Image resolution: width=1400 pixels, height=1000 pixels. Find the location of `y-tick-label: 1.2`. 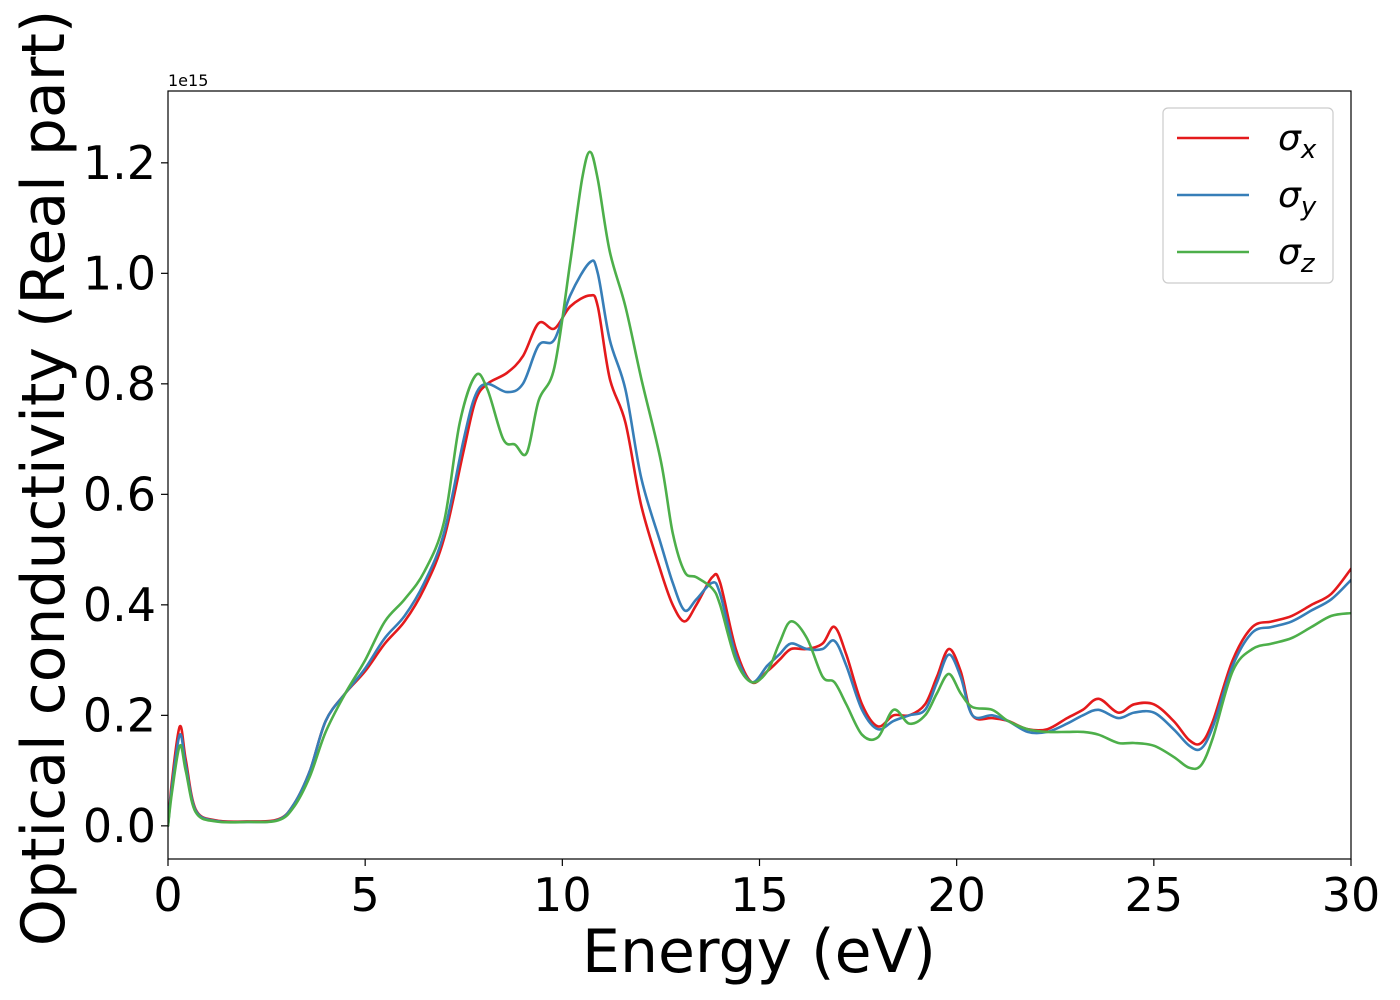

y-tick-label: 1.2 is located at coordinates (119, 163).